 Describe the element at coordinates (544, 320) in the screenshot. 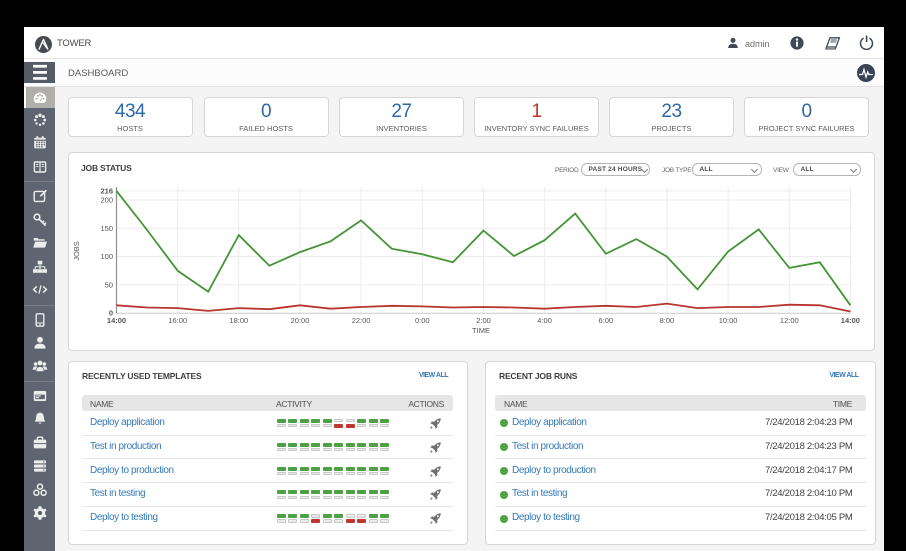

I see `svg-text: 4:00` at that location.